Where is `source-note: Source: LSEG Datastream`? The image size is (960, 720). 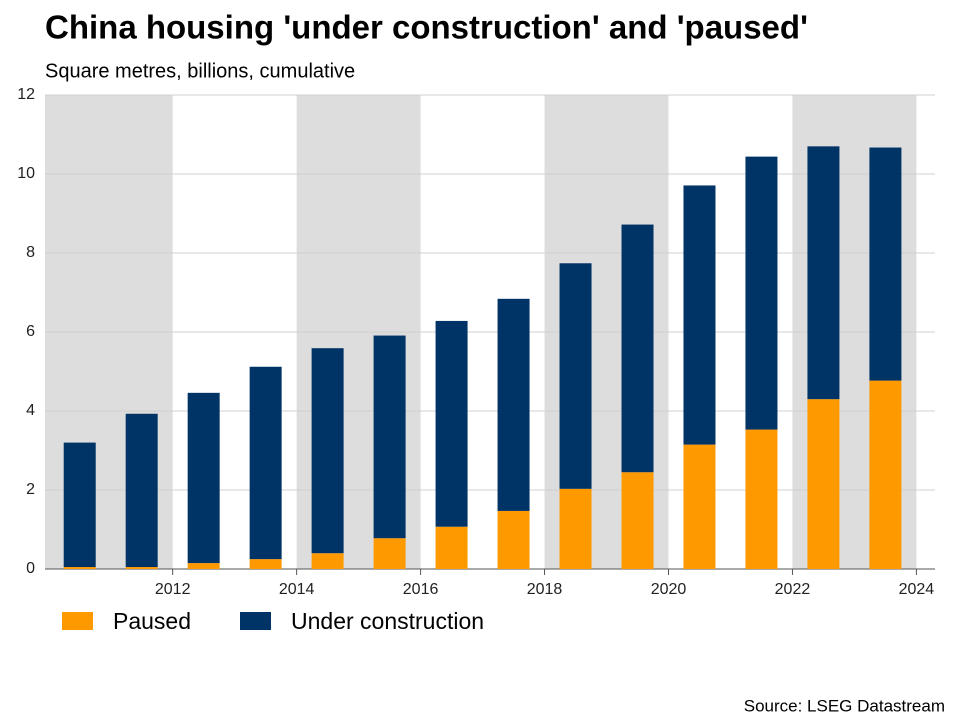 source-note: Source: LSEG Datastream is located at coordinates (844, 705).